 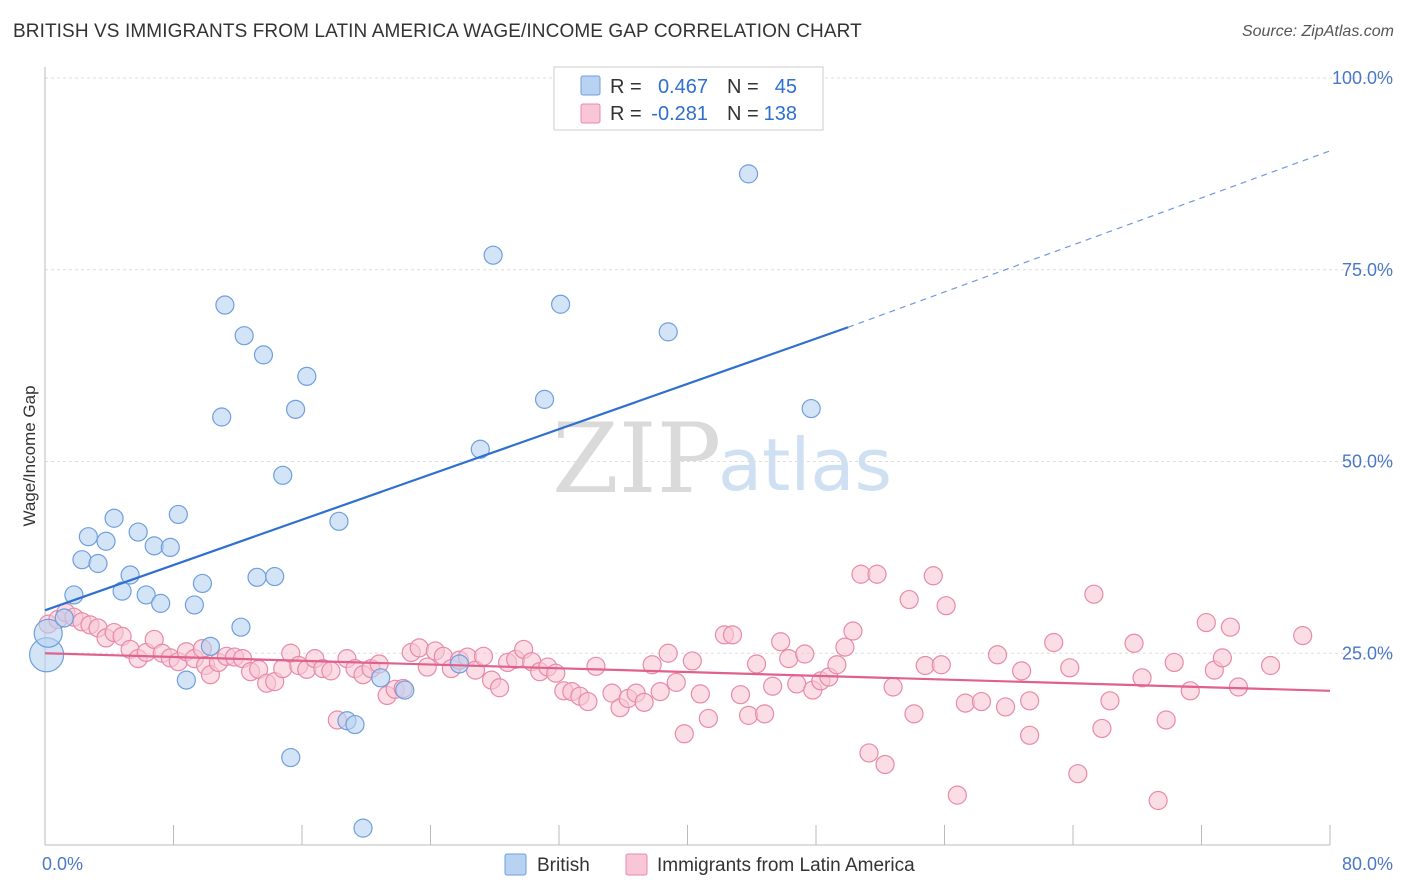 What do you see at coordinates (62, 864) in the screenshot?
I see `x-tick-label-0: 0.0%` at bounding box center [62, 864].